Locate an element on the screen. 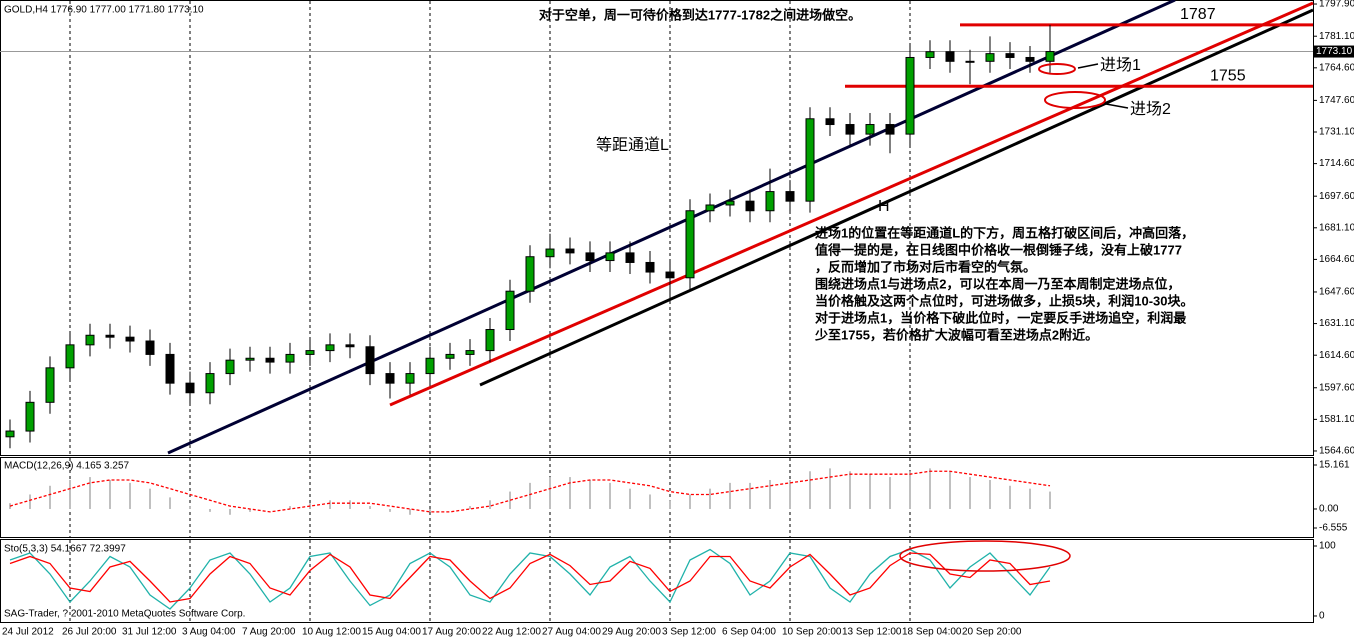 This screenshot has width=1354, height=640. x-tick-label: 24 Jul 2012 is located at coordinates (28, 632).